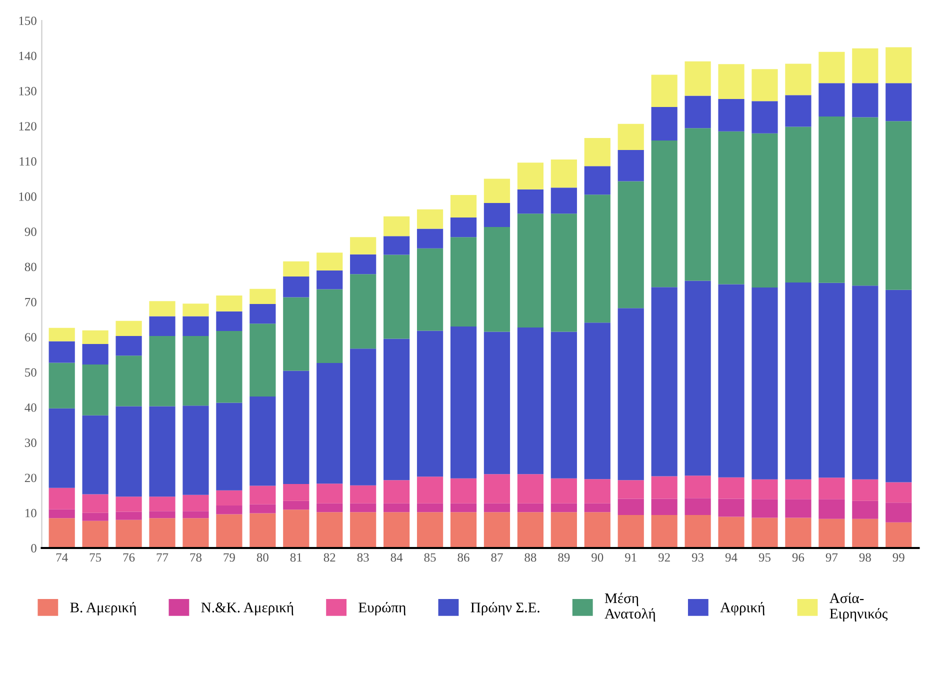 The width and height of the screenshot is (928, 685). I want to click on legend-label: Μέση Ανατολή, so click(630, 607).